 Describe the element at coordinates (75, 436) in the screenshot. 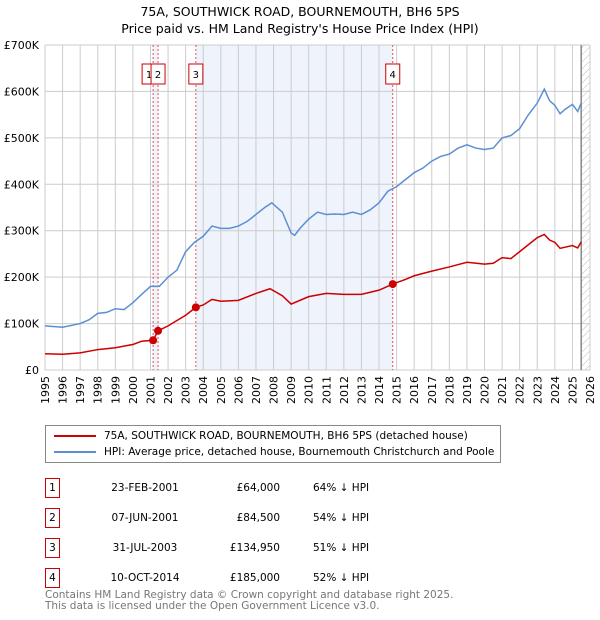

I see `red-line-swatch` at that location.